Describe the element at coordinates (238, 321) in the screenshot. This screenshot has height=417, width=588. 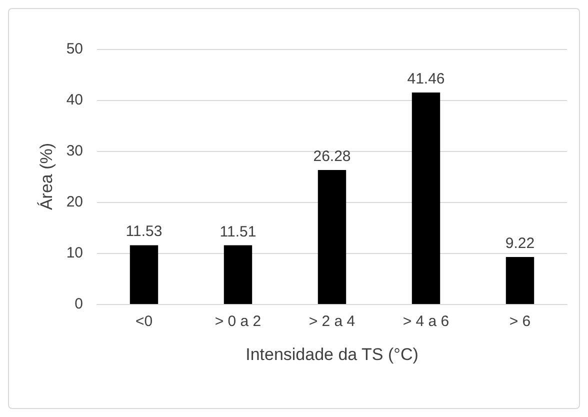
I see `x-tick-label: > 0 a 2` at that location.